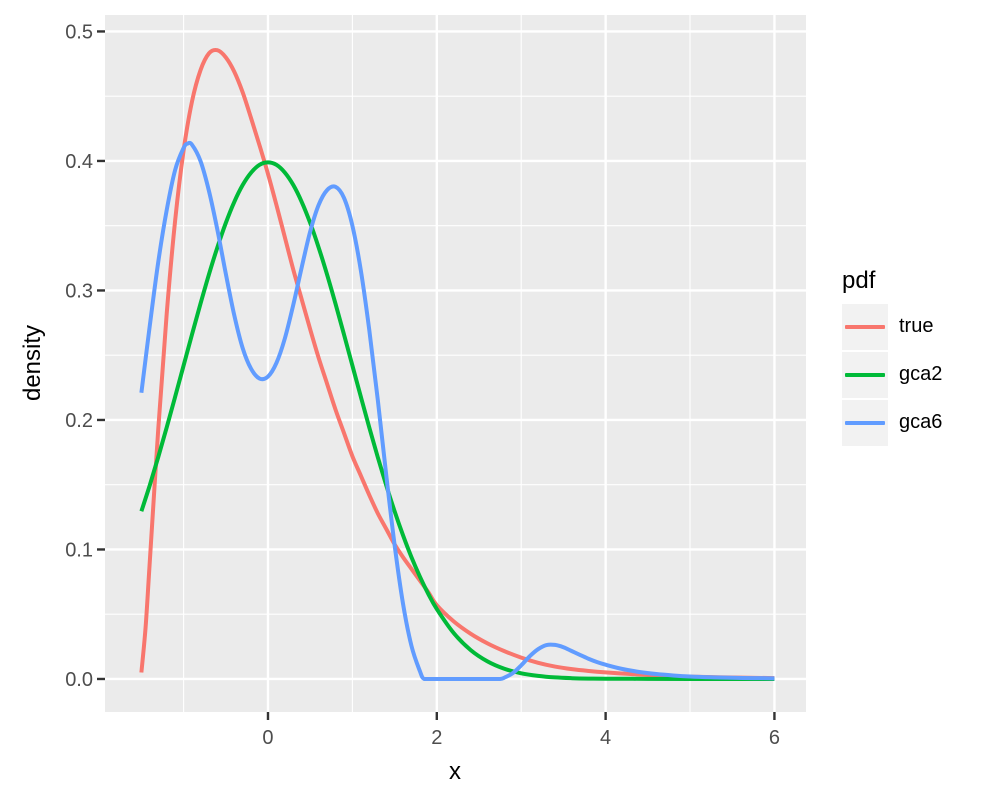  I want to click on x-tick-label: 0, so click(267, 738).